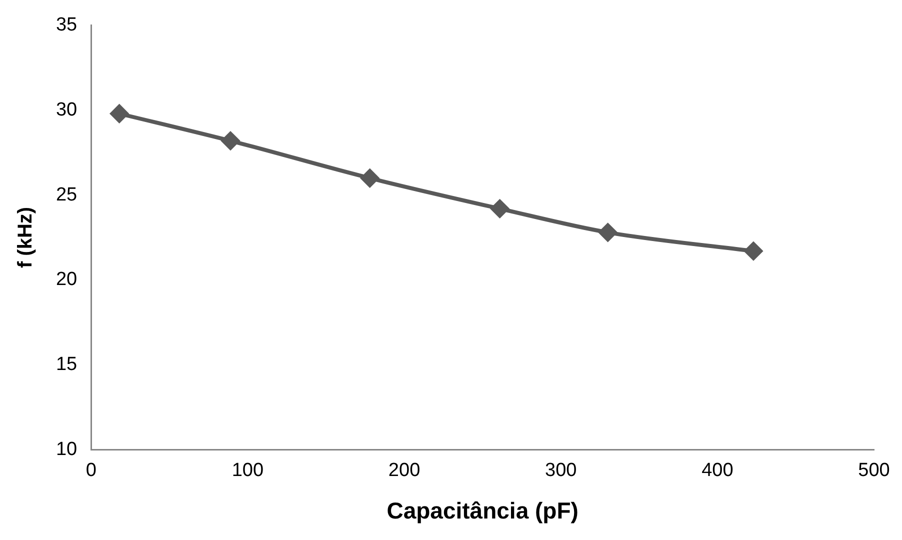 The image size is (902, 540). Describe the element at coordinates (404, 471) in the screenshot. I see `x-tick-label: 200` at that location.